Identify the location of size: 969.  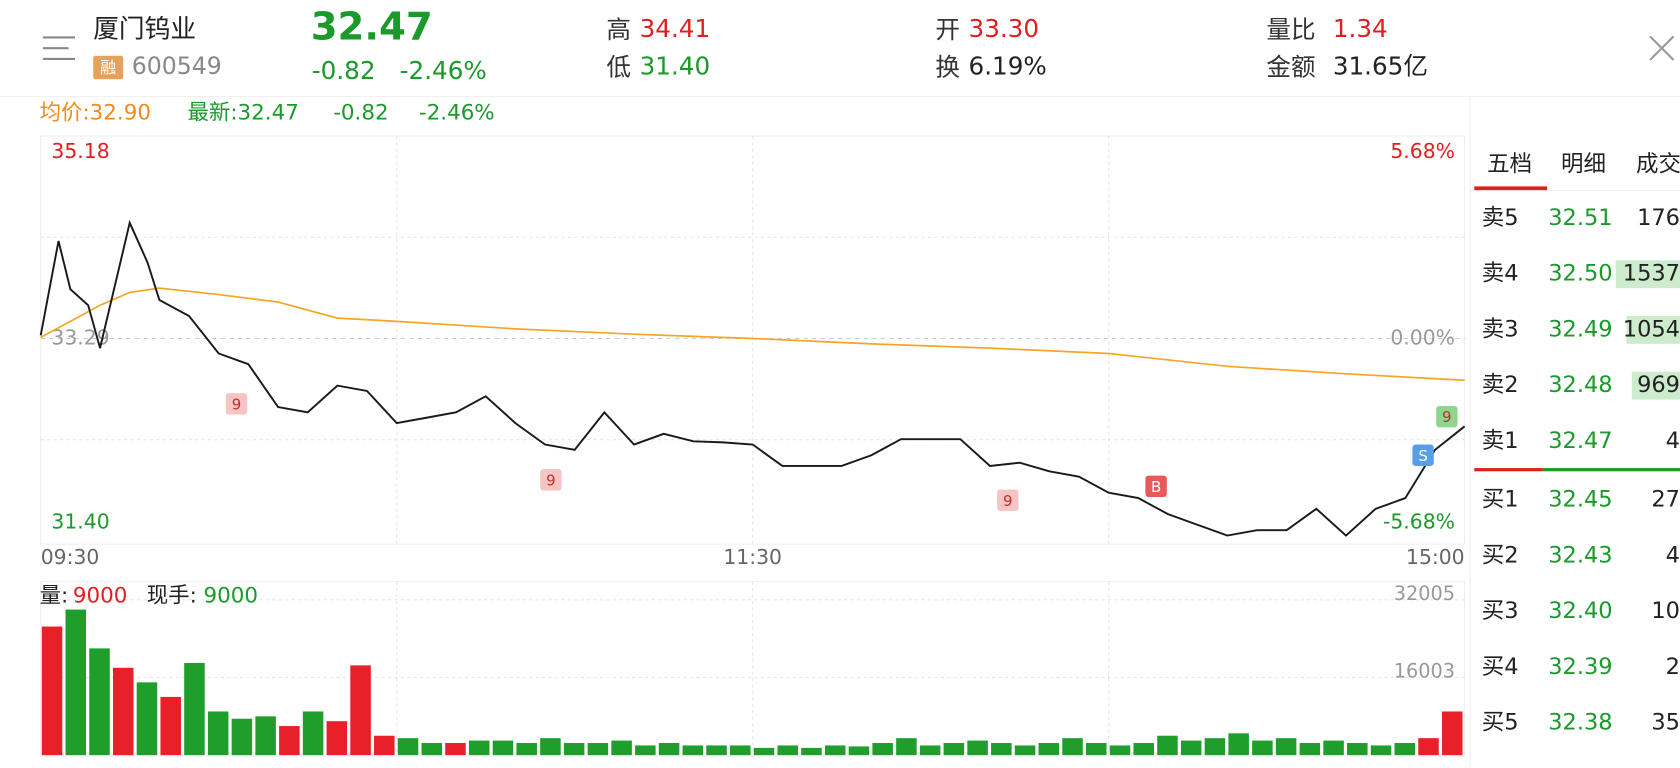
(1658, 385).